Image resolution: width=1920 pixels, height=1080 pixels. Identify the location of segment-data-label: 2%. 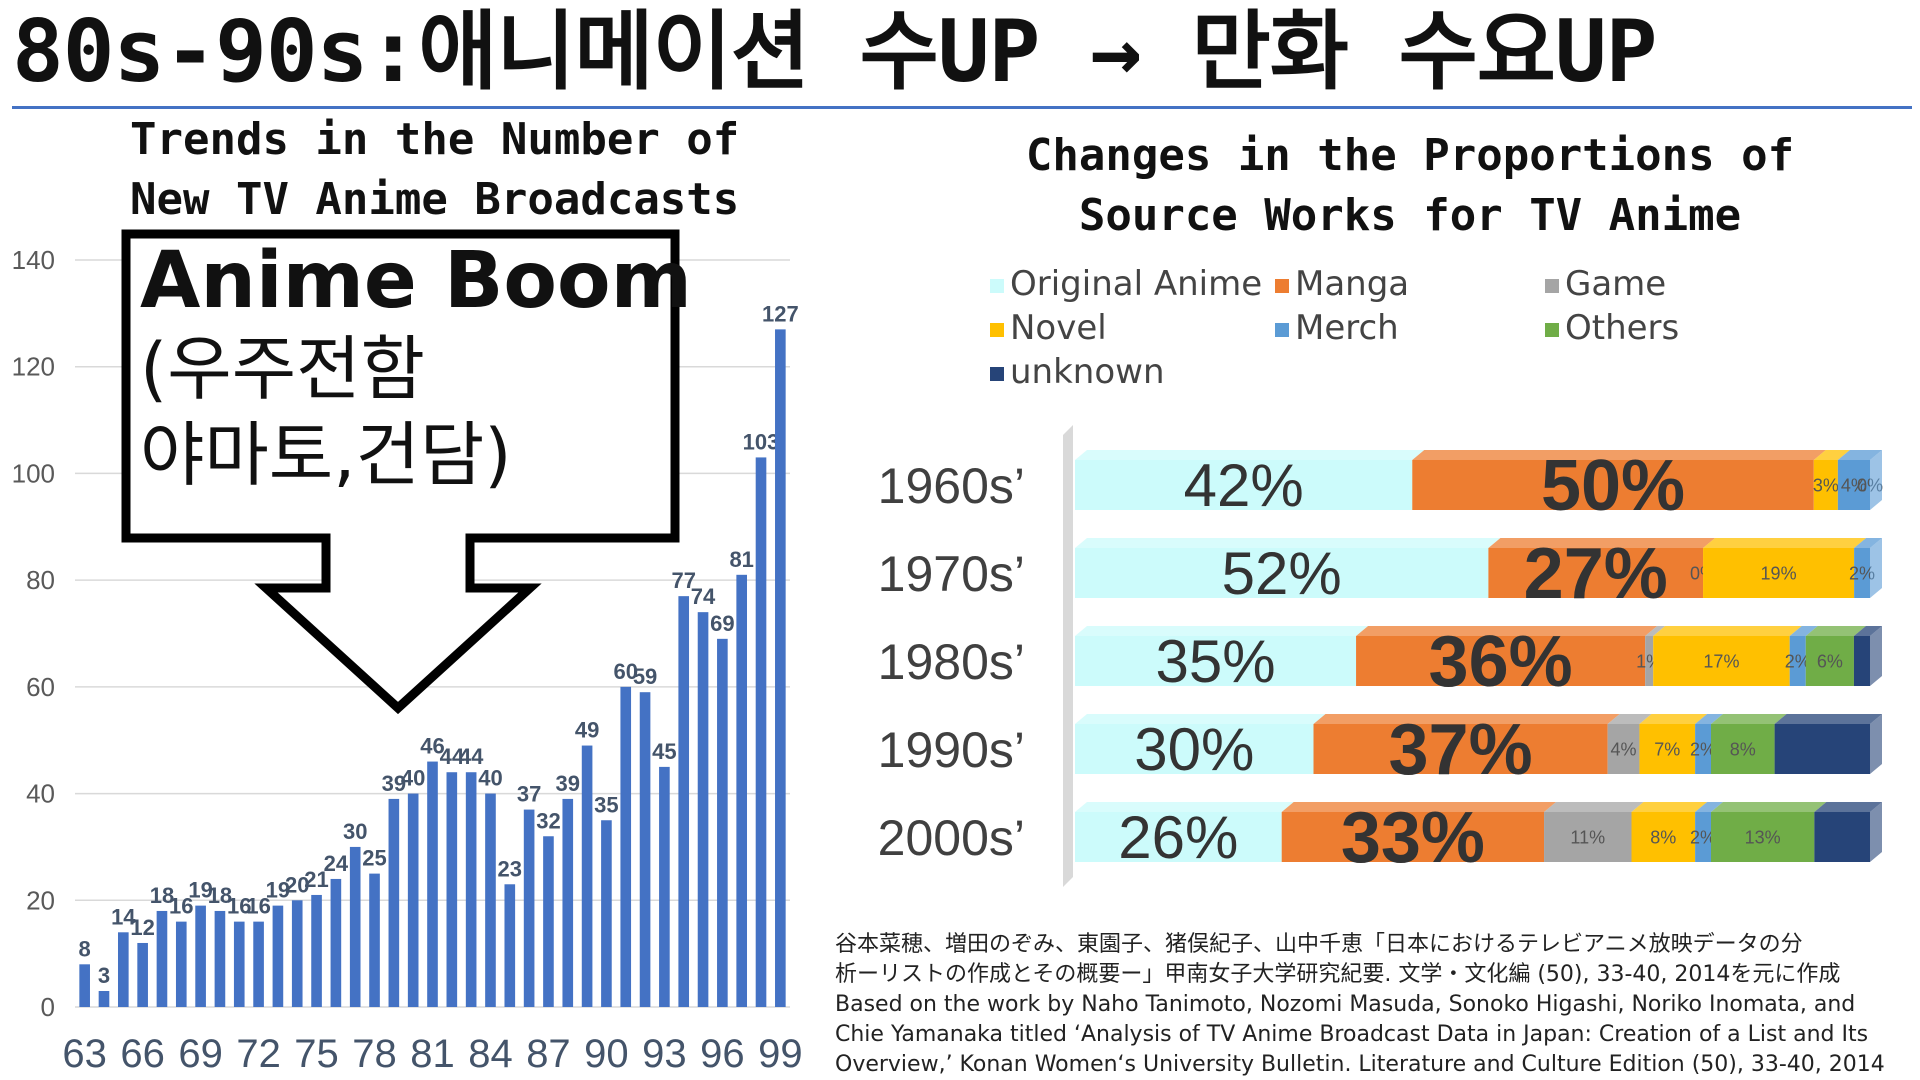
(1703, 837).